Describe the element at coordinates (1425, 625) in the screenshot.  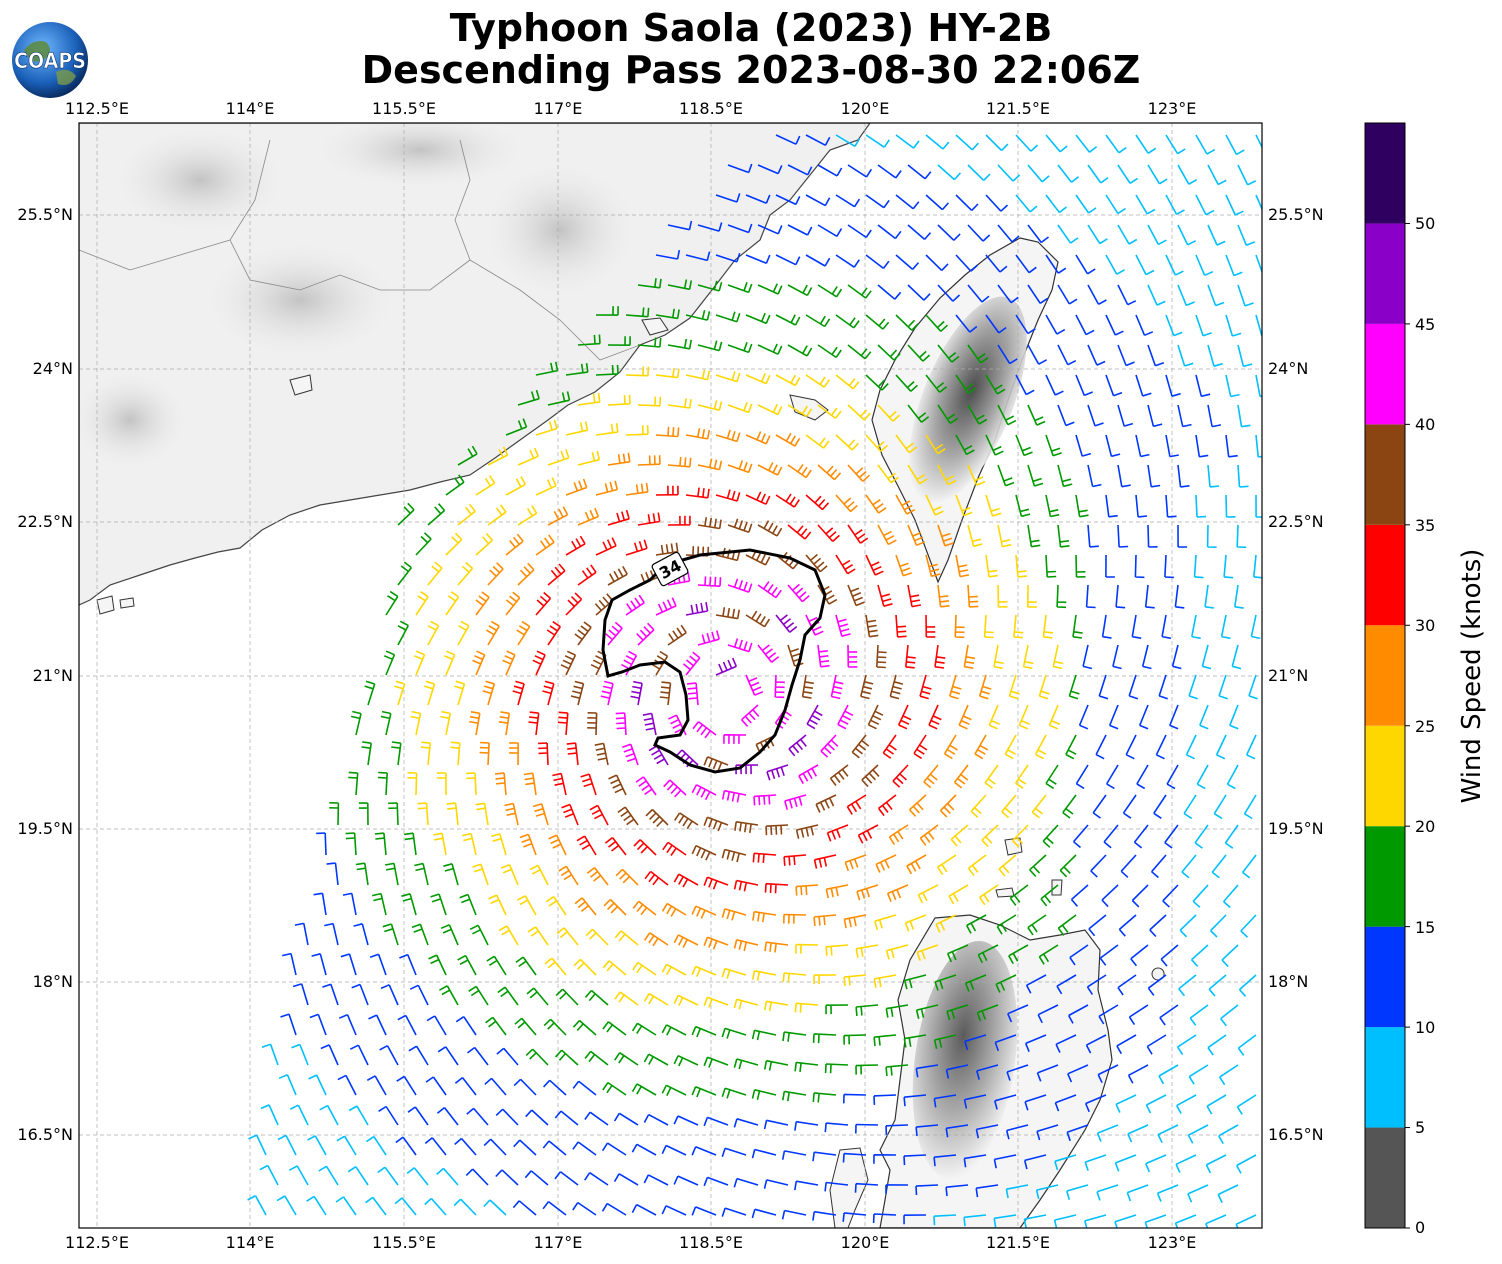
I see `colorbar-tick: 30` at that location.